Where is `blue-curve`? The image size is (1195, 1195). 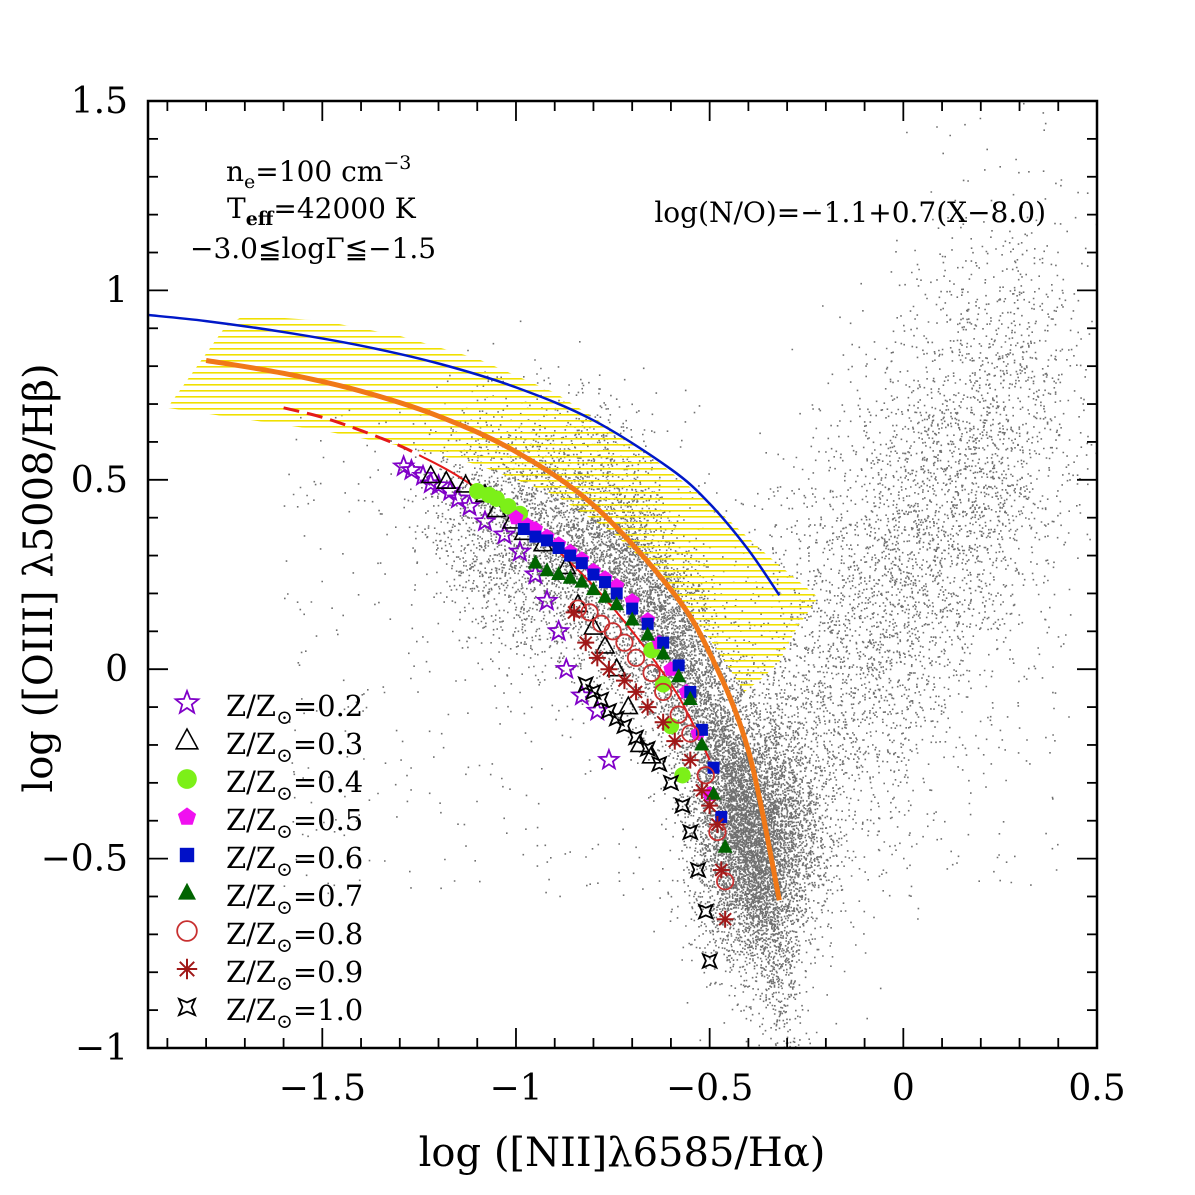 blue-curve is located at coordinates (464, 455).